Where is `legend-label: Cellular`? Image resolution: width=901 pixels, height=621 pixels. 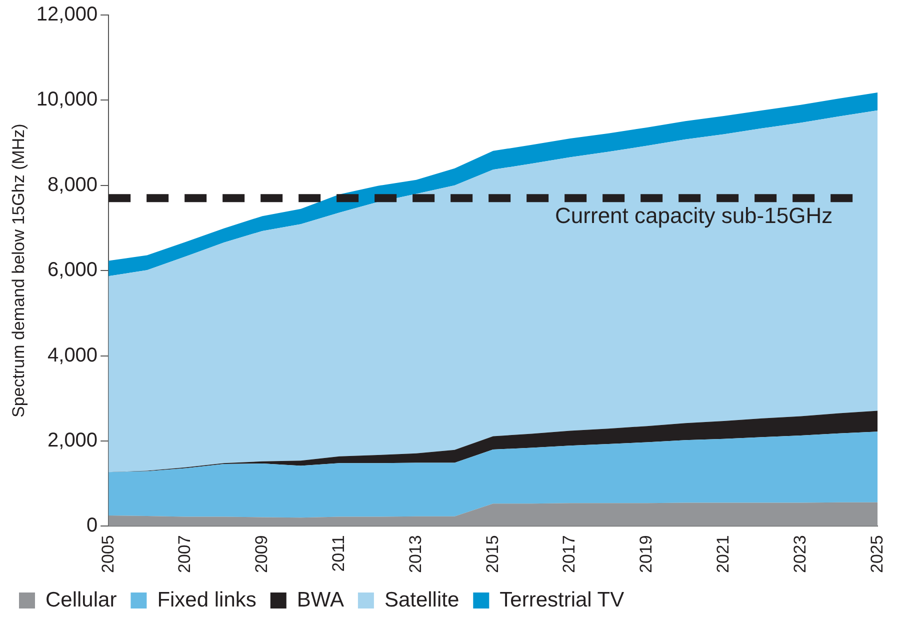 legend-label: Cellular is located at coordinates (81, 600).